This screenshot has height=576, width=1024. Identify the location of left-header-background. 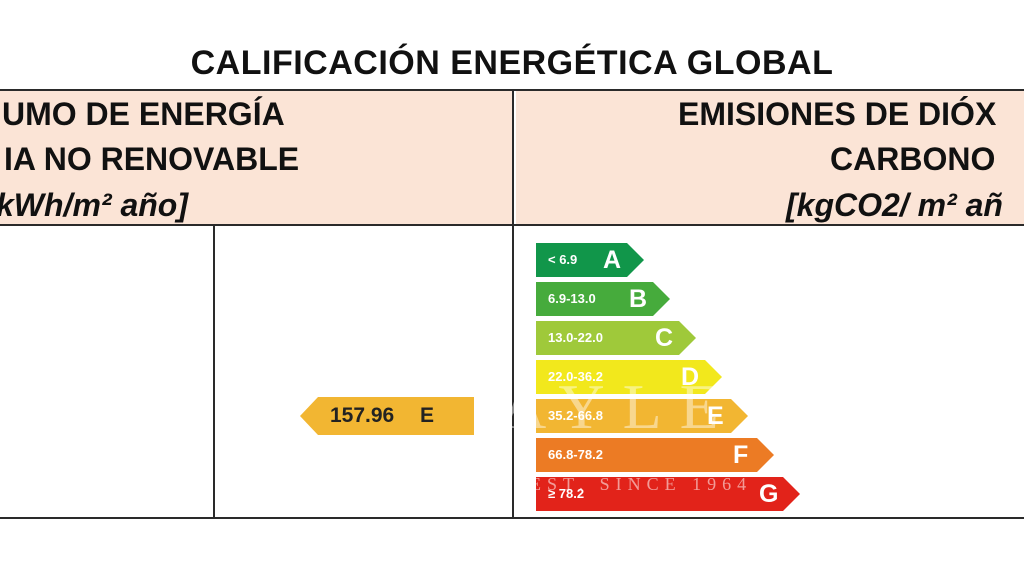
(256, 157).